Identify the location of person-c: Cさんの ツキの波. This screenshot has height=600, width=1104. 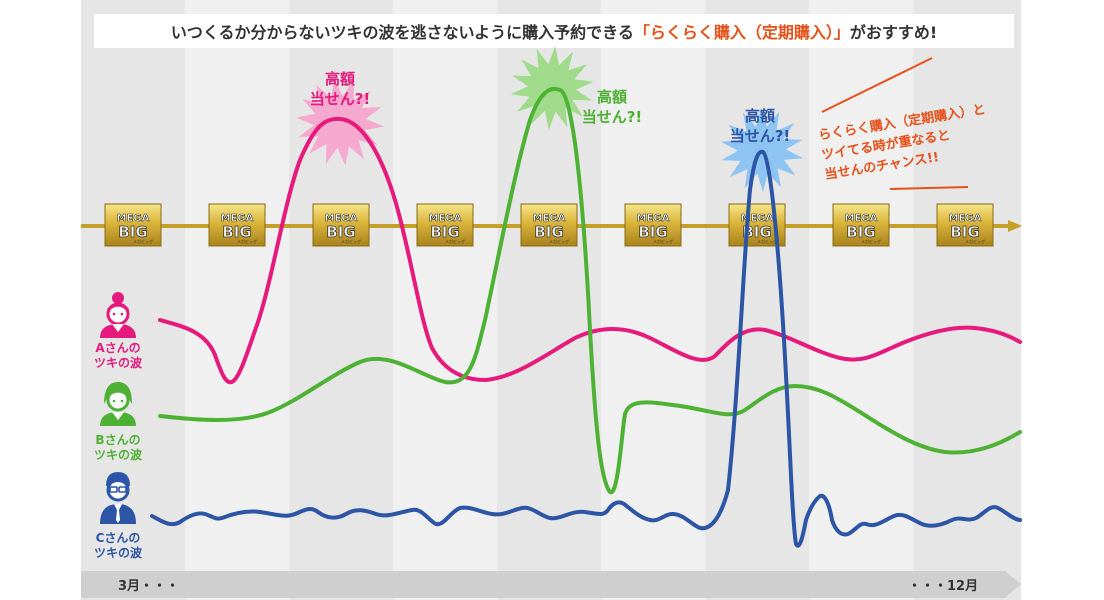
(118, 516).